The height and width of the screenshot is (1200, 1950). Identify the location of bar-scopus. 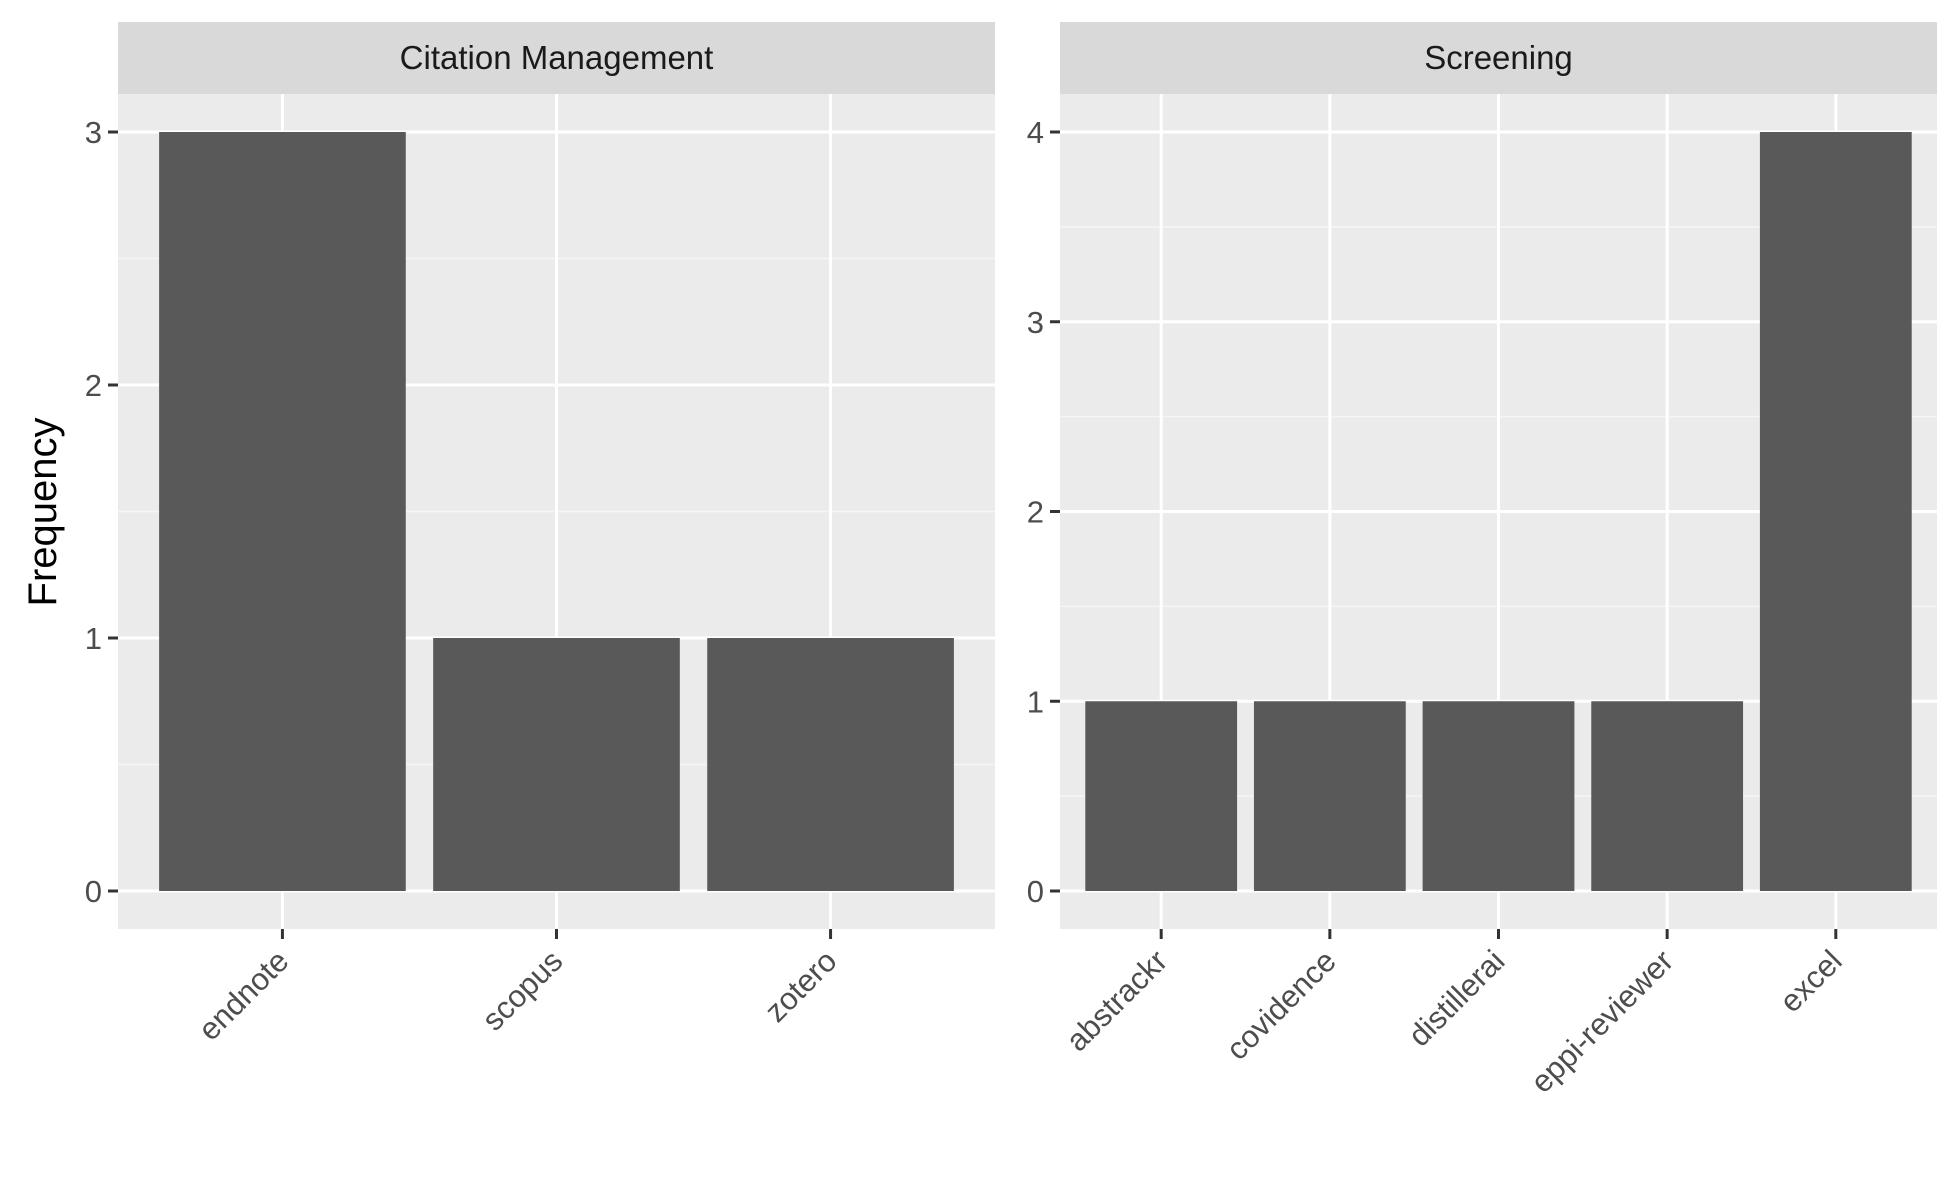
(556, 764).